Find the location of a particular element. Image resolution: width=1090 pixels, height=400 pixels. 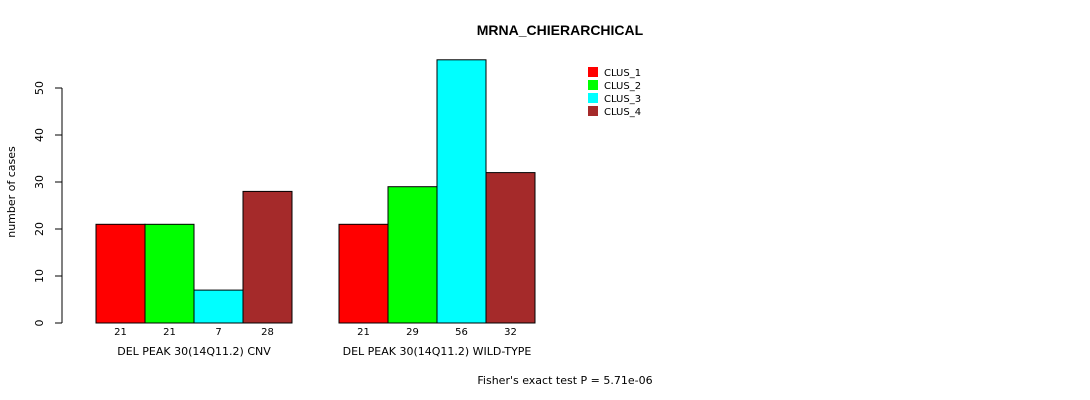

chart-title: MRNA_CHIERARCHICAL is located at coordinates (560, 30).